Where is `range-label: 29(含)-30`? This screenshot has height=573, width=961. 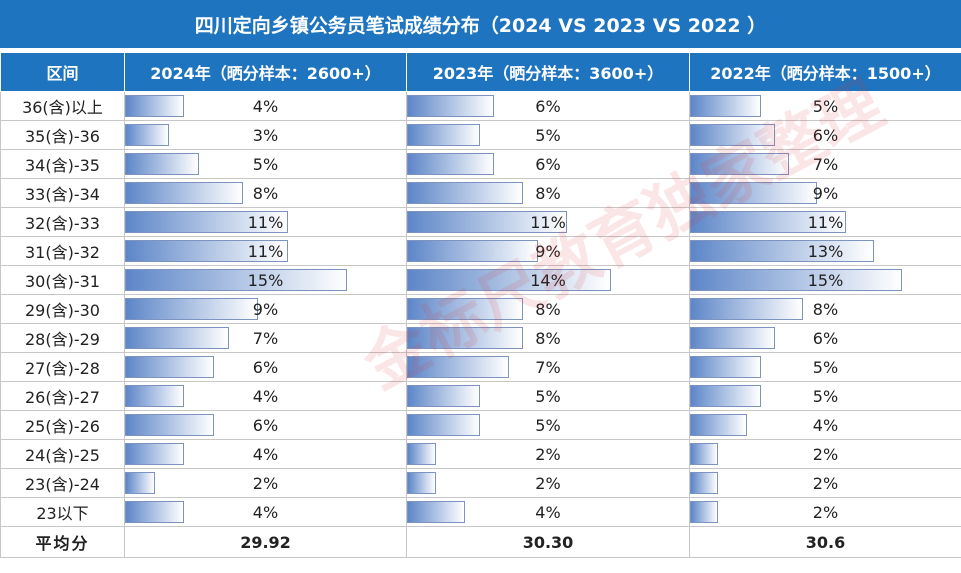
range-label: 29(含)-30 is located at coordinates (62, 309).